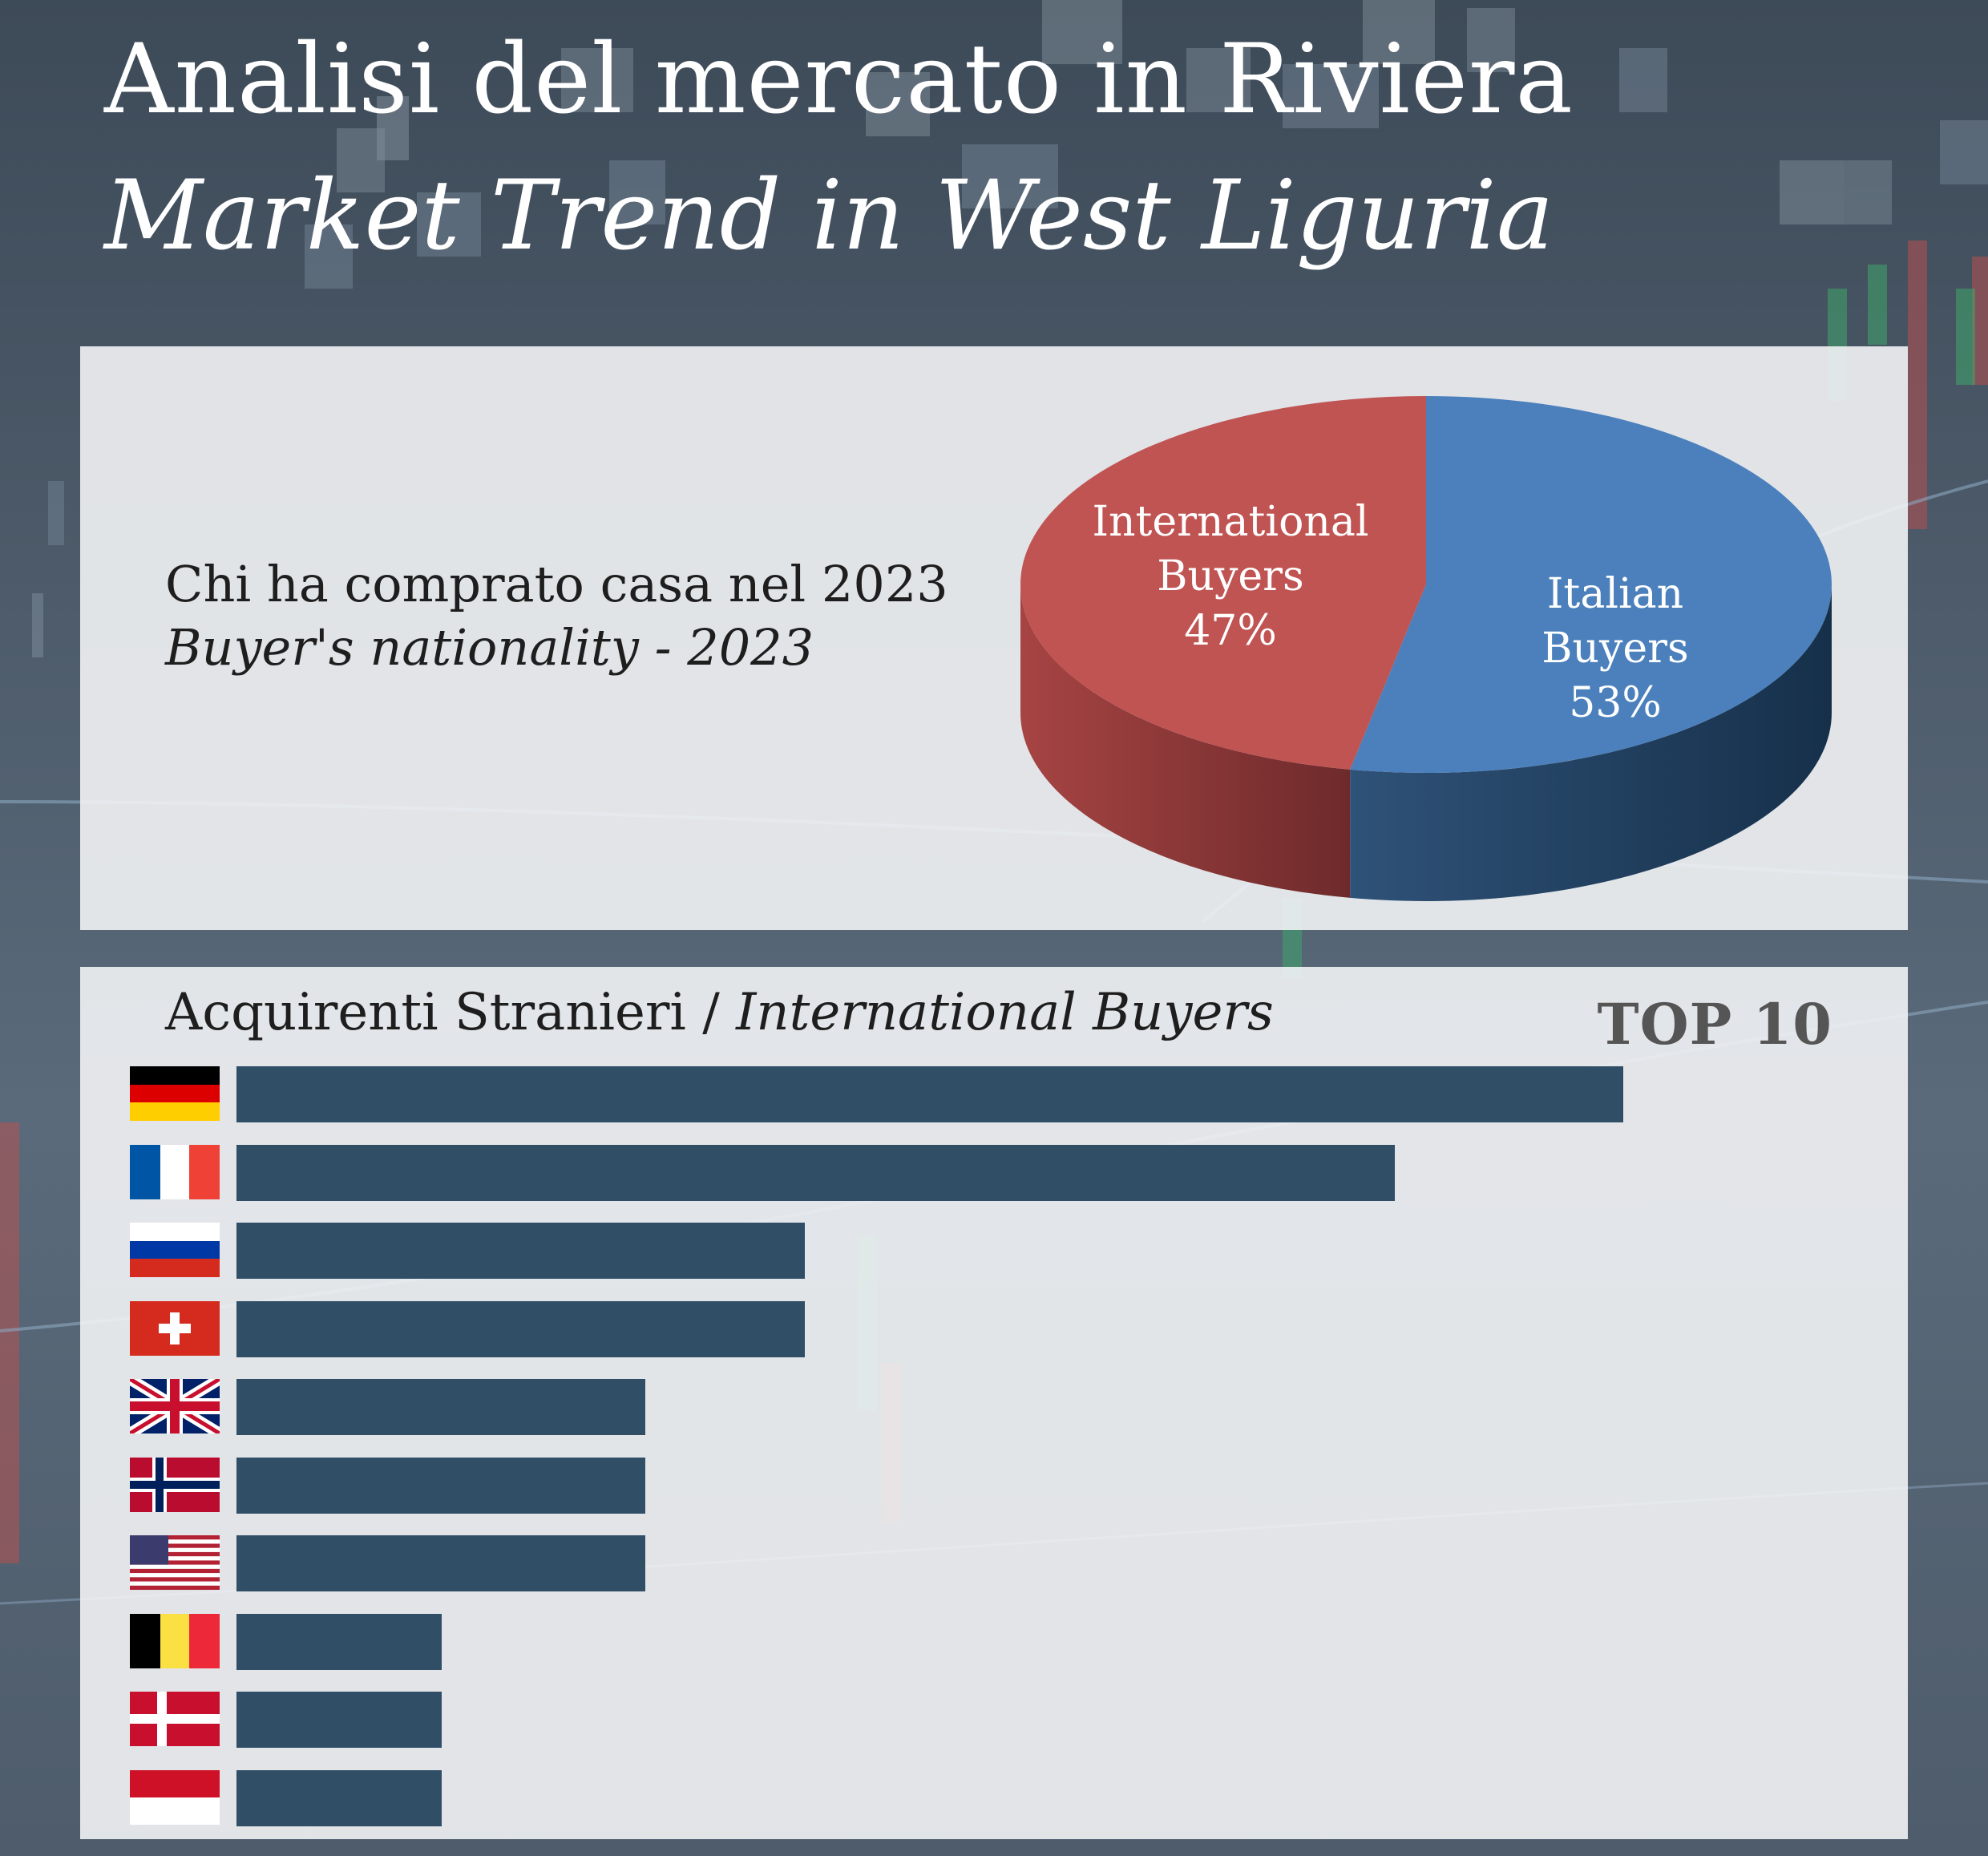 The width and height of the screenshot is (1988, 1856). Describe the element at coordinates (441, 1407) in the screenshot. I see `bar-uk` at that location.